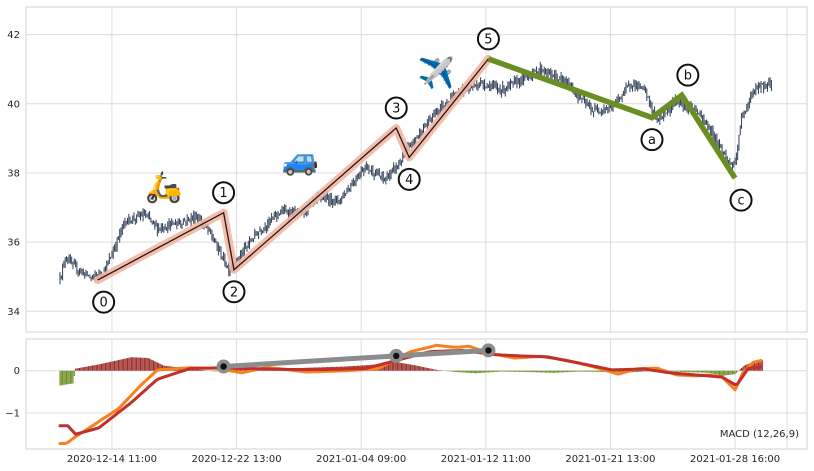 The width and height of the screenshot is (814, 471). What do you see at coordinates (13, 104) in the screenshot?
I see `price-y-tick-label: 40` at bounding box center [13, 104].